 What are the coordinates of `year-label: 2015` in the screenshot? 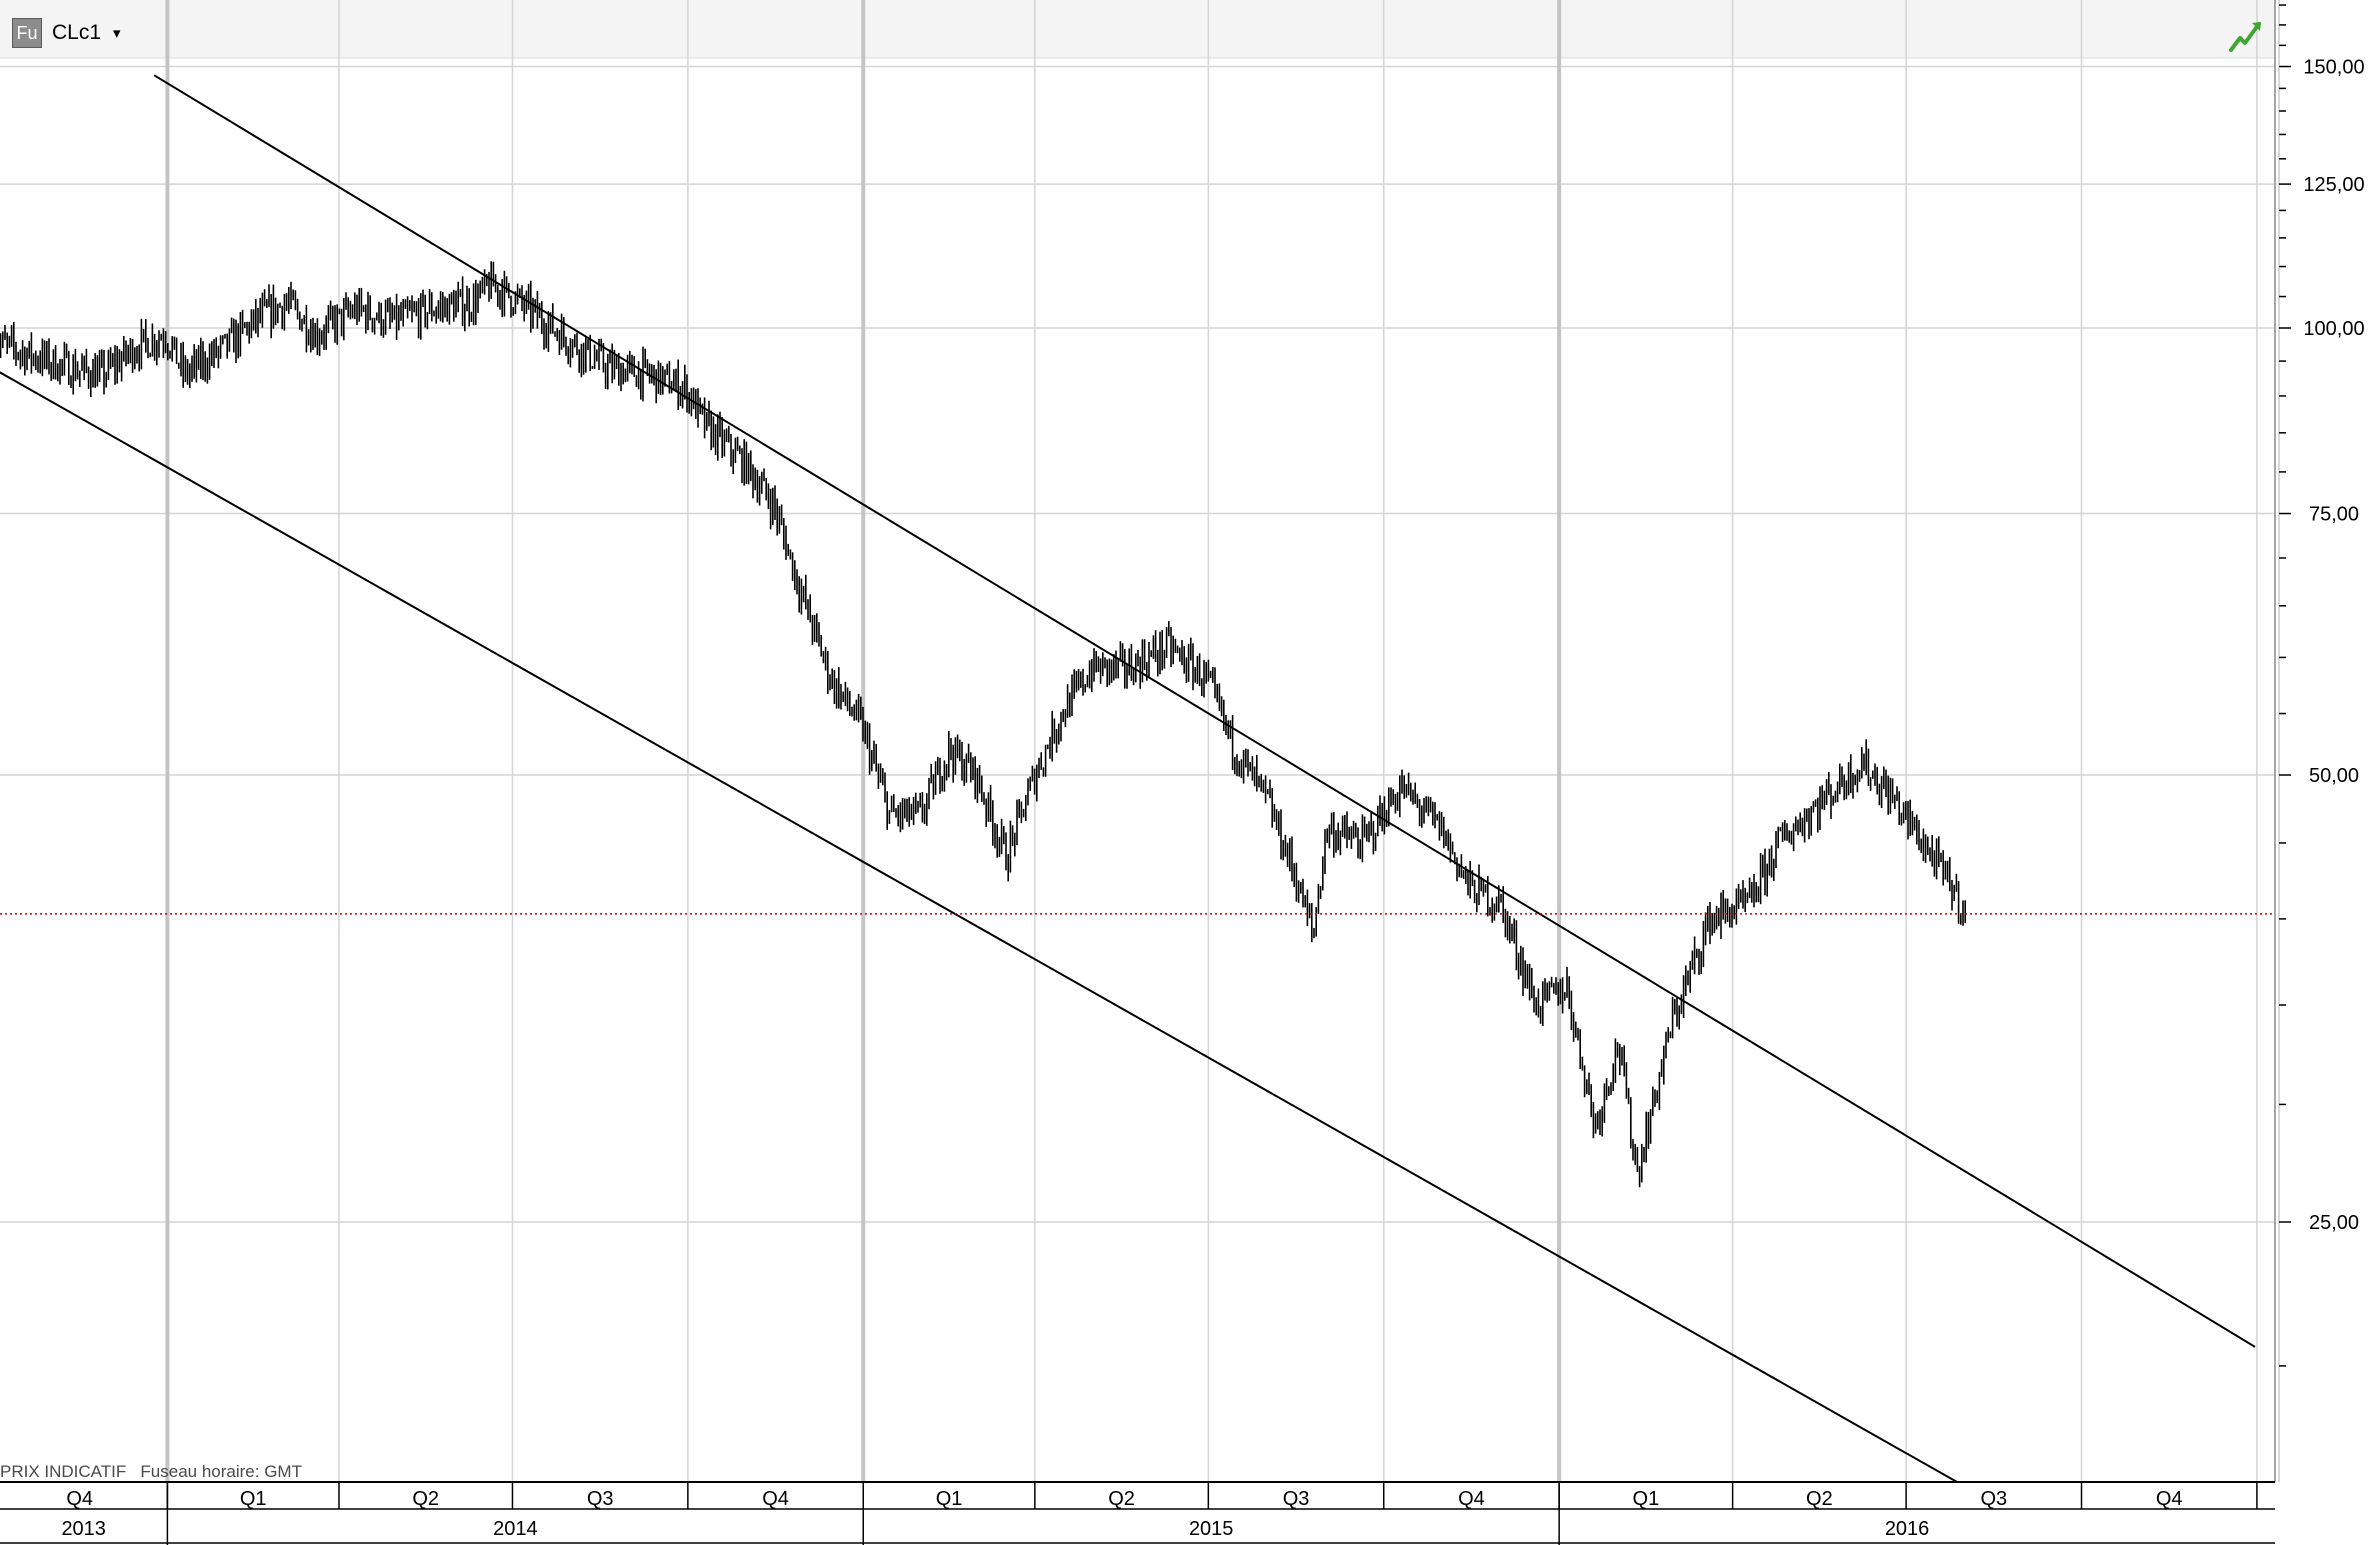 It's located at (1211, 1529).